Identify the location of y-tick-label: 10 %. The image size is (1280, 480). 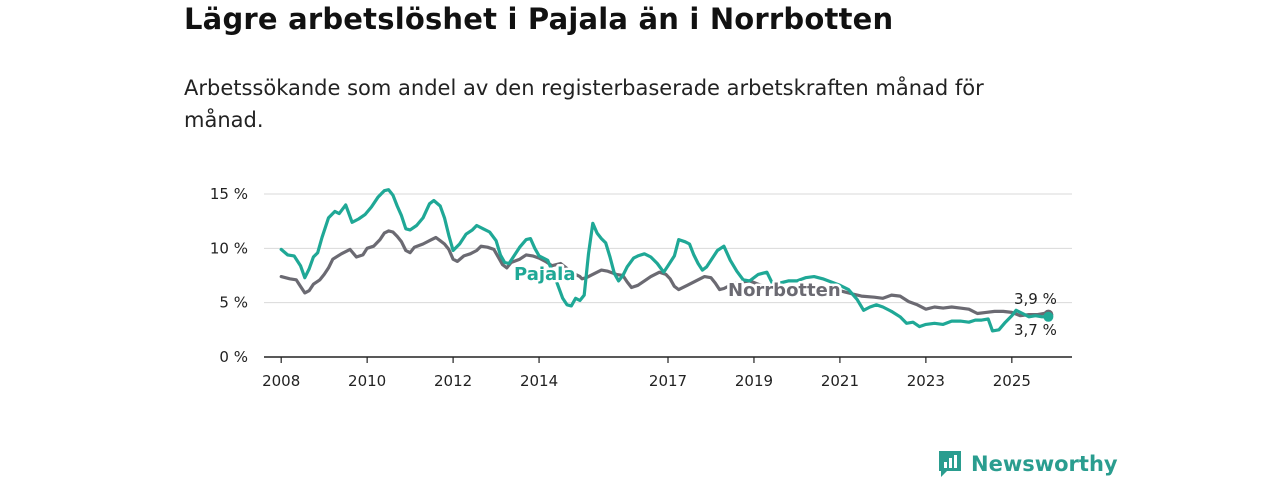
(229, 248).